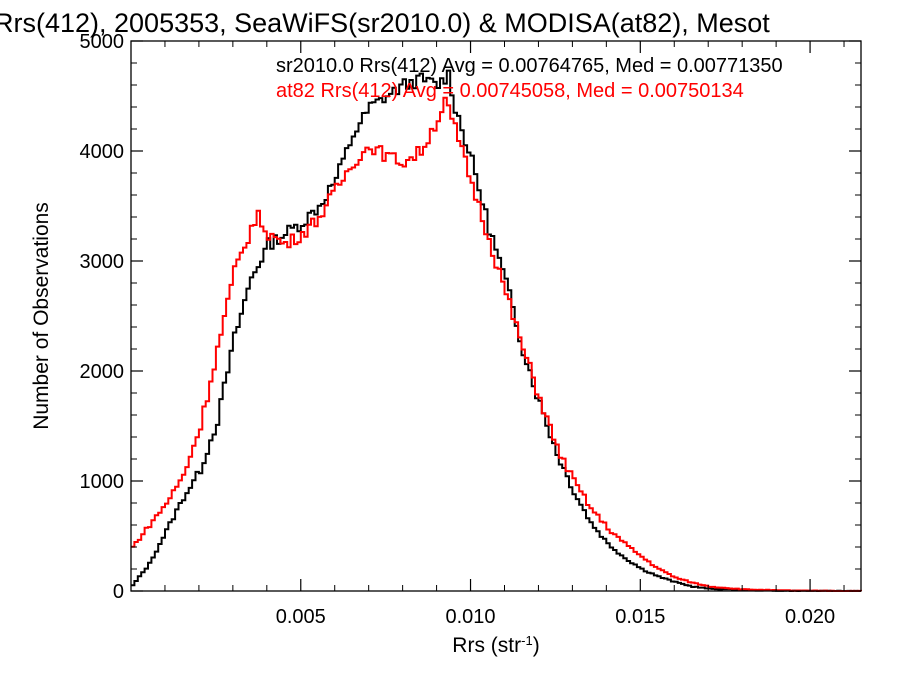 This screenshot has width=900, height=675. What do you see at coordinates (118, 592) in the screenshot?
I see `y-tick-label: 0` at bounding box center [118, 592].